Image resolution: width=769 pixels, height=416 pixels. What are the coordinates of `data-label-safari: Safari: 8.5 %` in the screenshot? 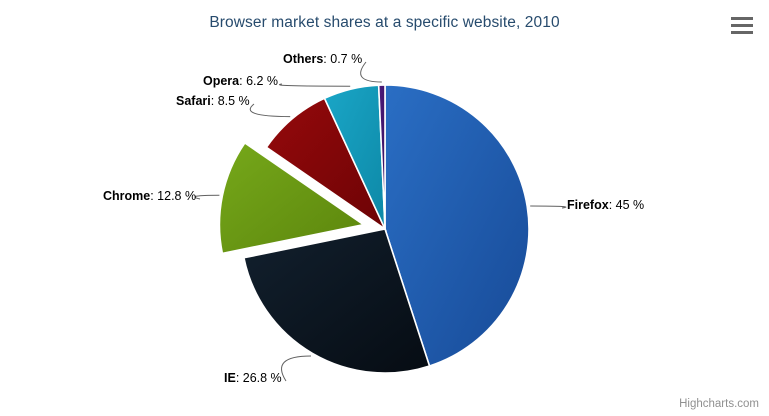 It's located at (213, 101).